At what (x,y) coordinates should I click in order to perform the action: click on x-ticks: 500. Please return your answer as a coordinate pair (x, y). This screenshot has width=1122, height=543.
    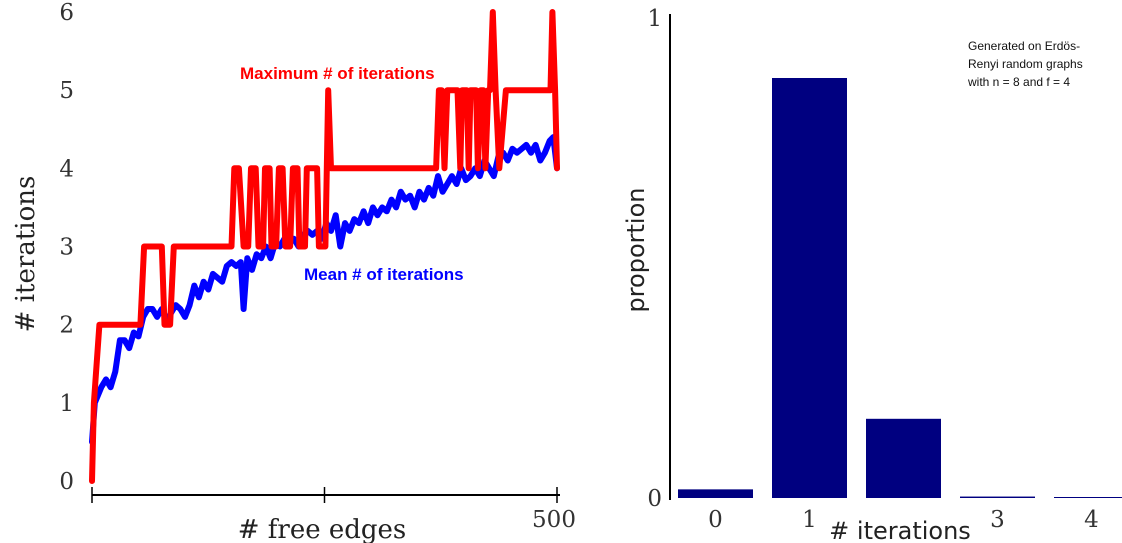
    Looking at the image, I should click on (333, 510).